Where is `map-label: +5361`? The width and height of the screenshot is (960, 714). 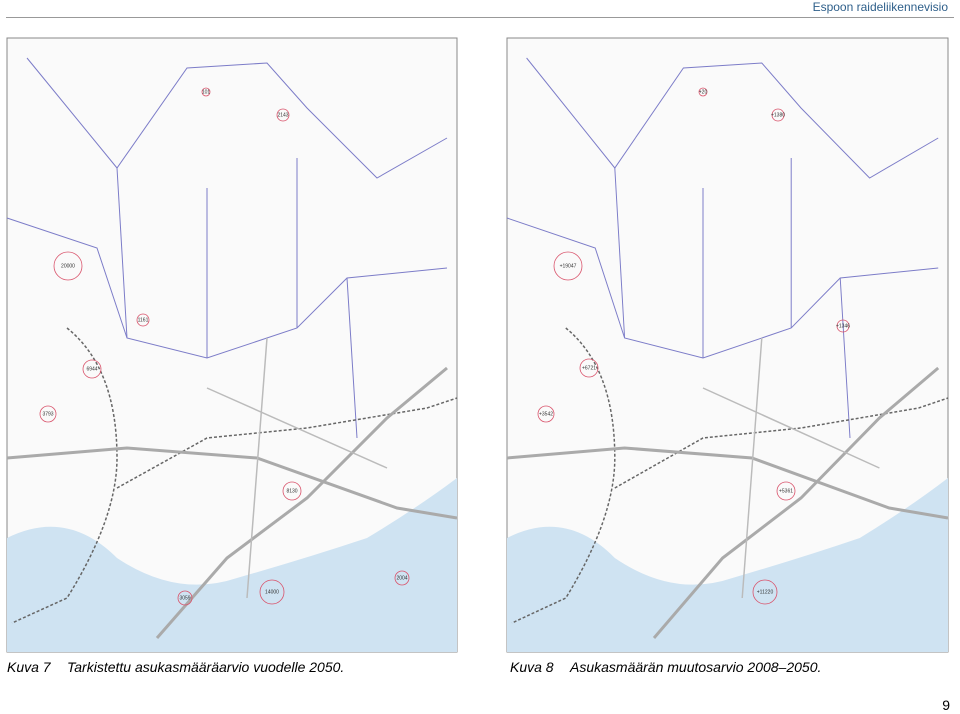 map-label: +5361 is located at coordinates (786, 491).